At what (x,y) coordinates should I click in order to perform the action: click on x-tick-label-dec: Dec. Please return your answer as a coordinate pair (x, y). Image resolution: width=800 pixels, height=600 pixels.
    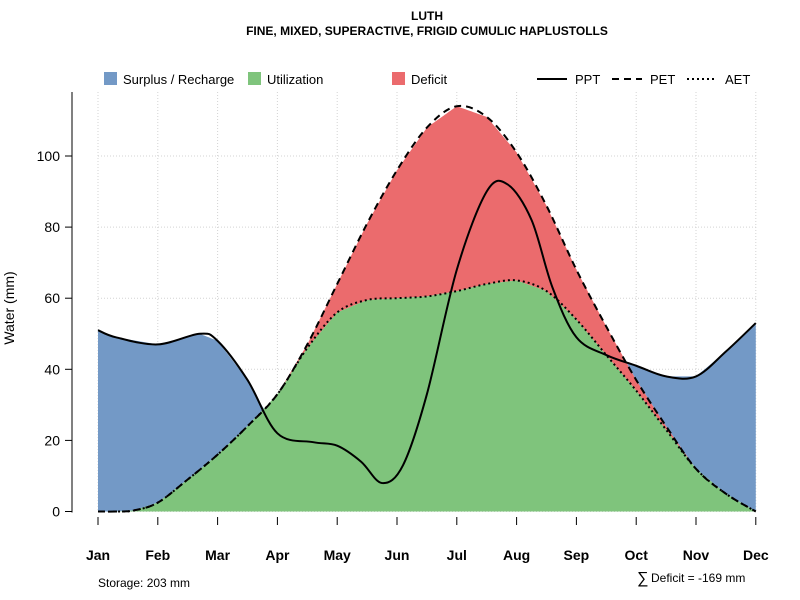
    Looking at the image, I should click on (756, 555).